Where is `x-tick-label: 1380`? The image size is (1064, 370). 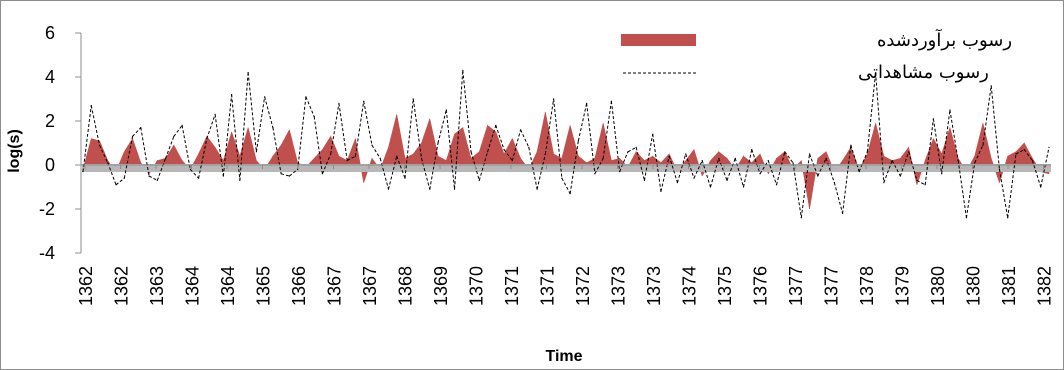 x-tick-label: 1380 is located at coordinates (974, 286).